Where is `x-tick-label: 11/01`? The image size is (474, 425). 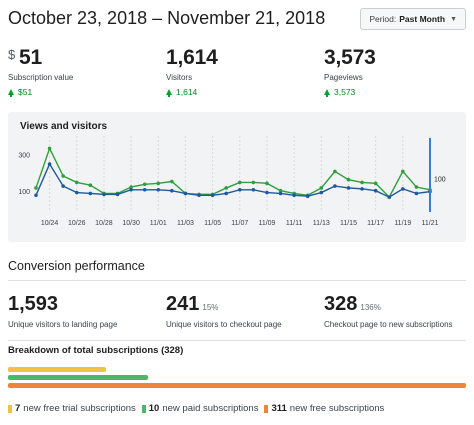 x-tick-label: 11/01 is located at coordinates (158, 223).